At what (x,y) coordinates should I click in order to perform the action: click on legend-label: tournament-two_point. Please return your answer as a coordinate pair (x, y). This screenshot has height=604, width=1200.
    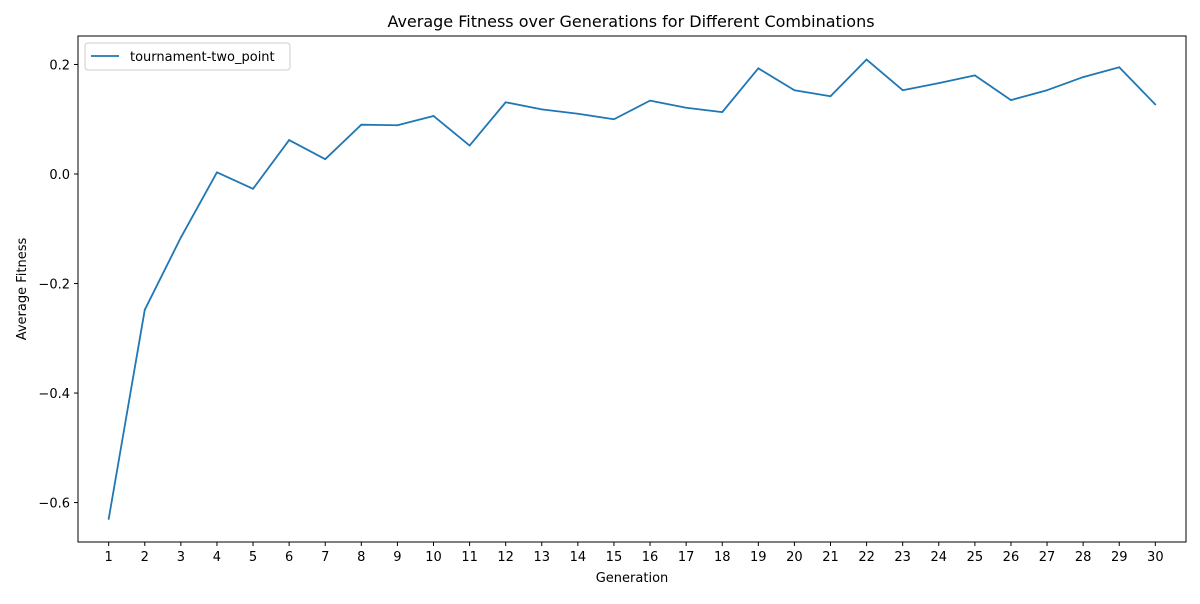
    Looking at the image, I should click on (202, 57).